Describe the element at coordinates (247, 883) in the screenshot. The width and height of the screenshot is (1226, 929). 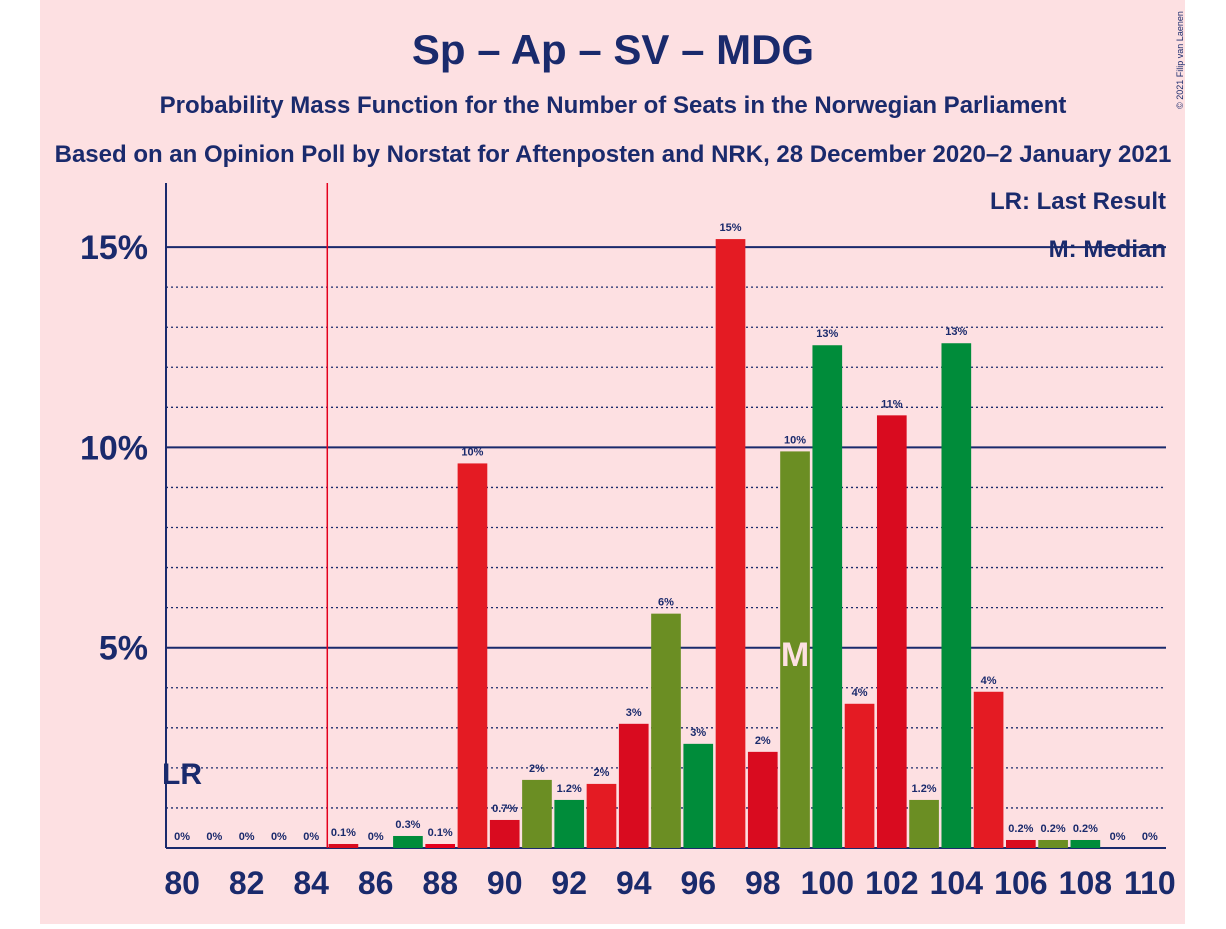
I see `x-tick-label: 82` at that location.